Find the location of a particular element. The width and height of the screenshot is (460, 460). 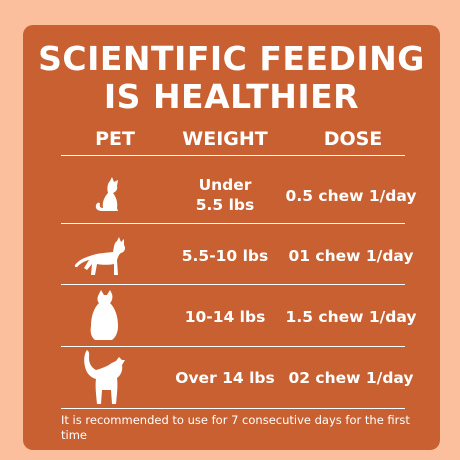

title-line-1: SCIENTIFIC FEEDING is located at coordinates (231, 58).